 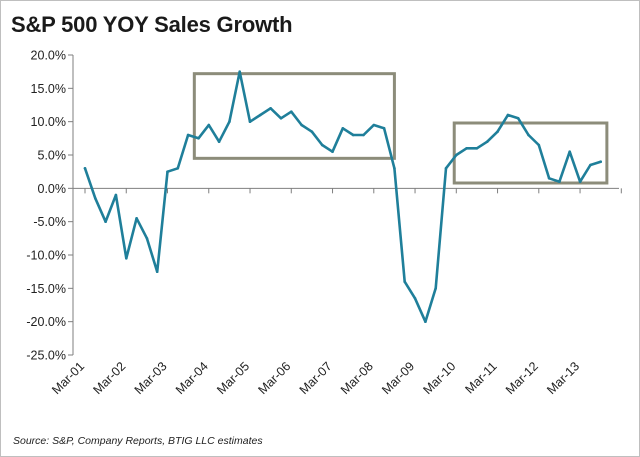 I want to click on y-tick-label: -10.0%, so click(x=46, y=256).